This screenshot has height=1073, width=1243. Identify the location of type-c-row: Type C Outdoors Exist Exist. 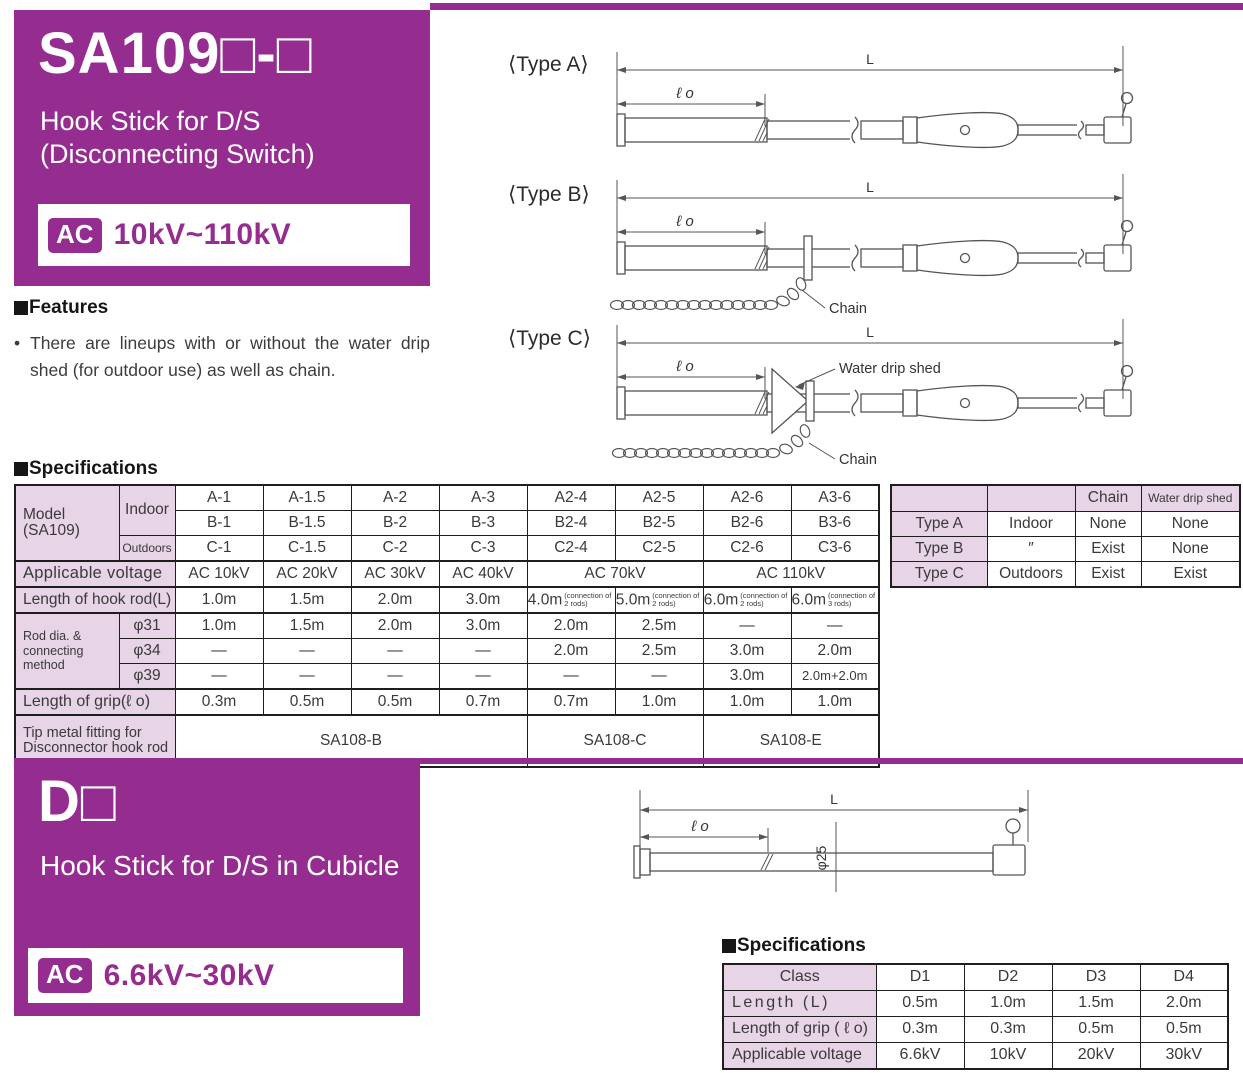
(1065, 574).